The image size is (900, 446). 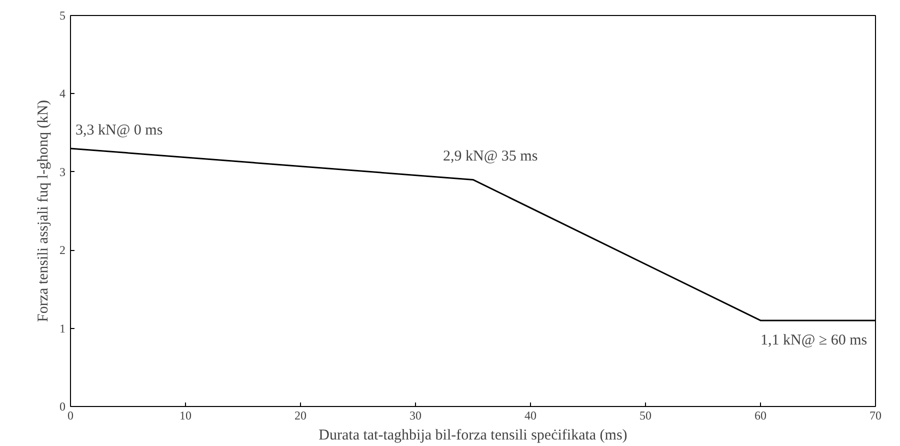 What do you see at coordinates (876, 415) in the screenshot?
I see `x-tick-label: 70` at bounding box center [876, 415].